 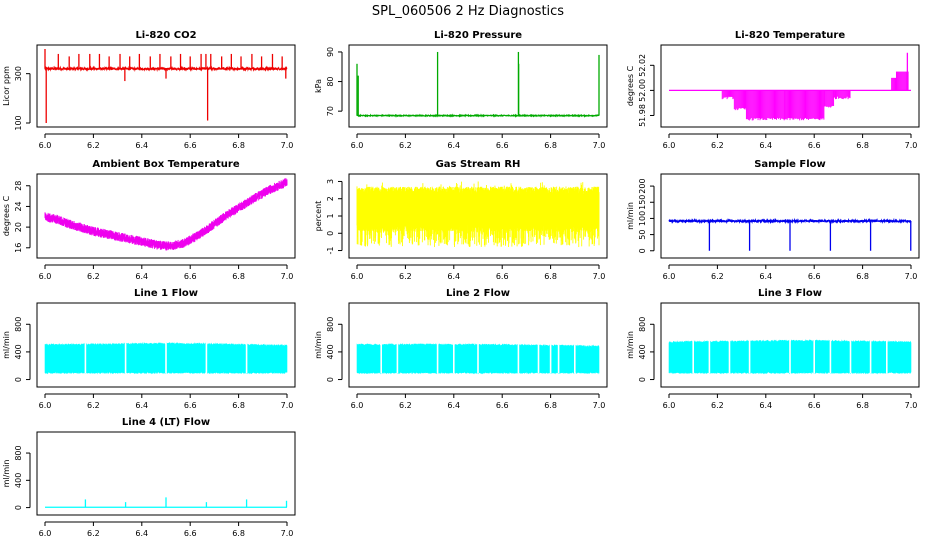 What do you see at coordinates (330, 251) in the screenshot?
I see `y-tick-label: -1` at bounding box center [330, 251].